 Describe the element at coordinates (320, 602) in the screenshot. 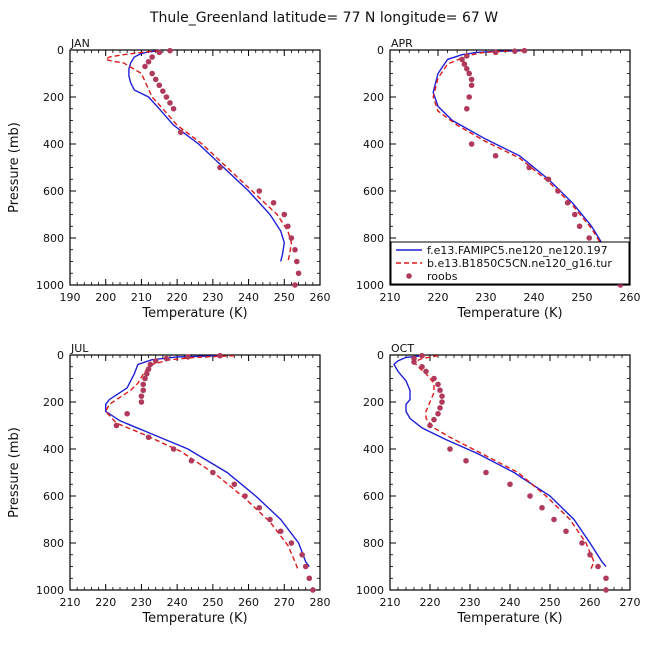

I see `x-tick-label: 280` at that location.